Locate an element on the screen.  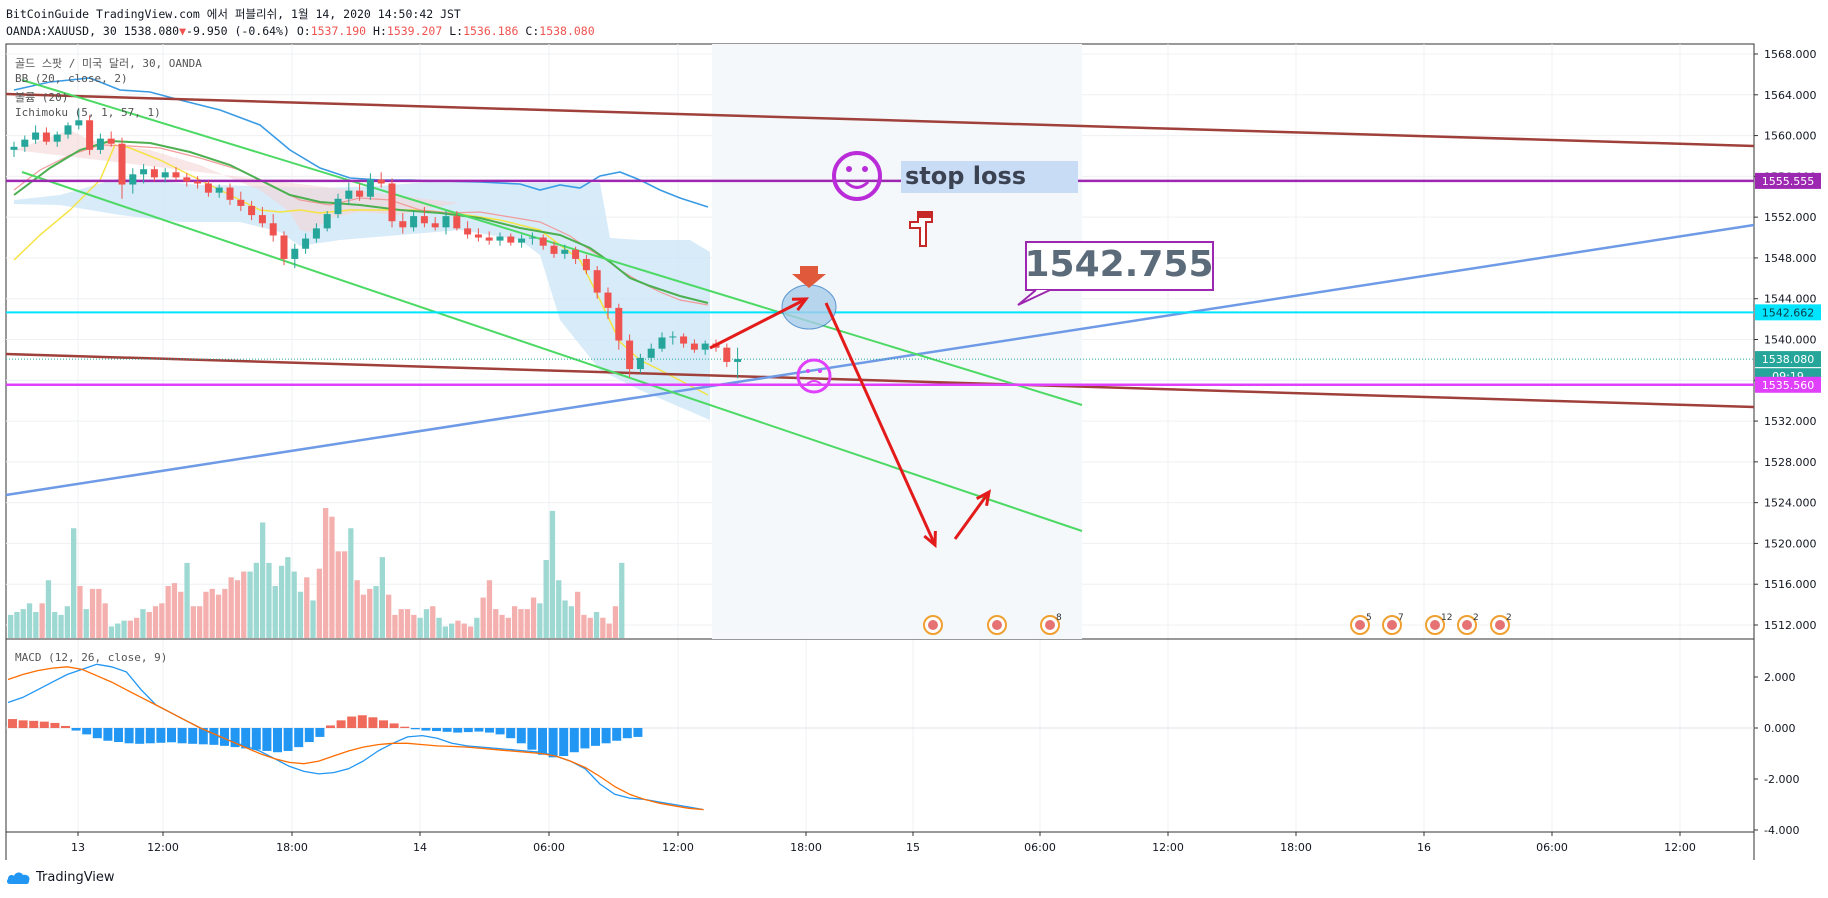
event-count: 7 is located at coordinates (1401, 618).